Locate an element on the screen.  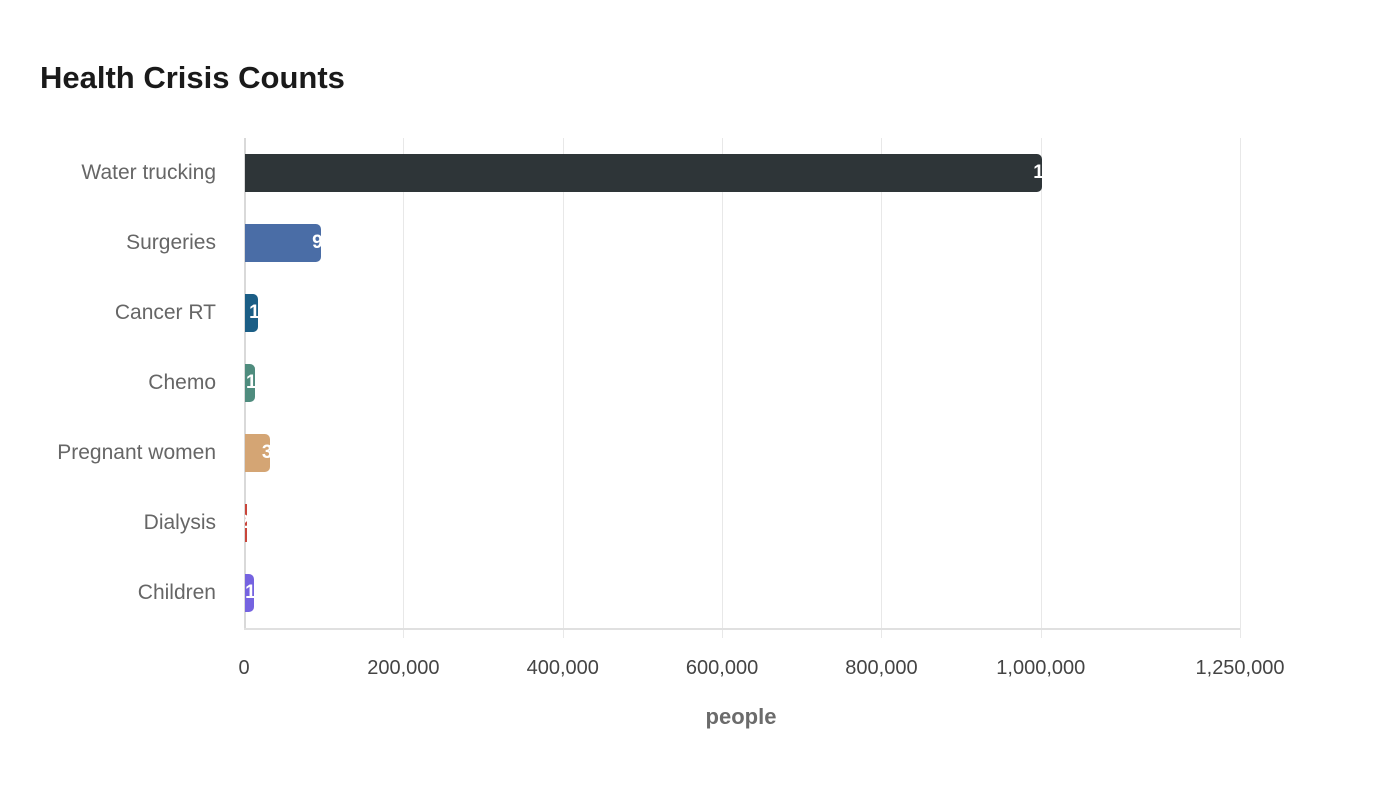
y-axis-category-label: Dialysis is located at coordinates (179, 522).